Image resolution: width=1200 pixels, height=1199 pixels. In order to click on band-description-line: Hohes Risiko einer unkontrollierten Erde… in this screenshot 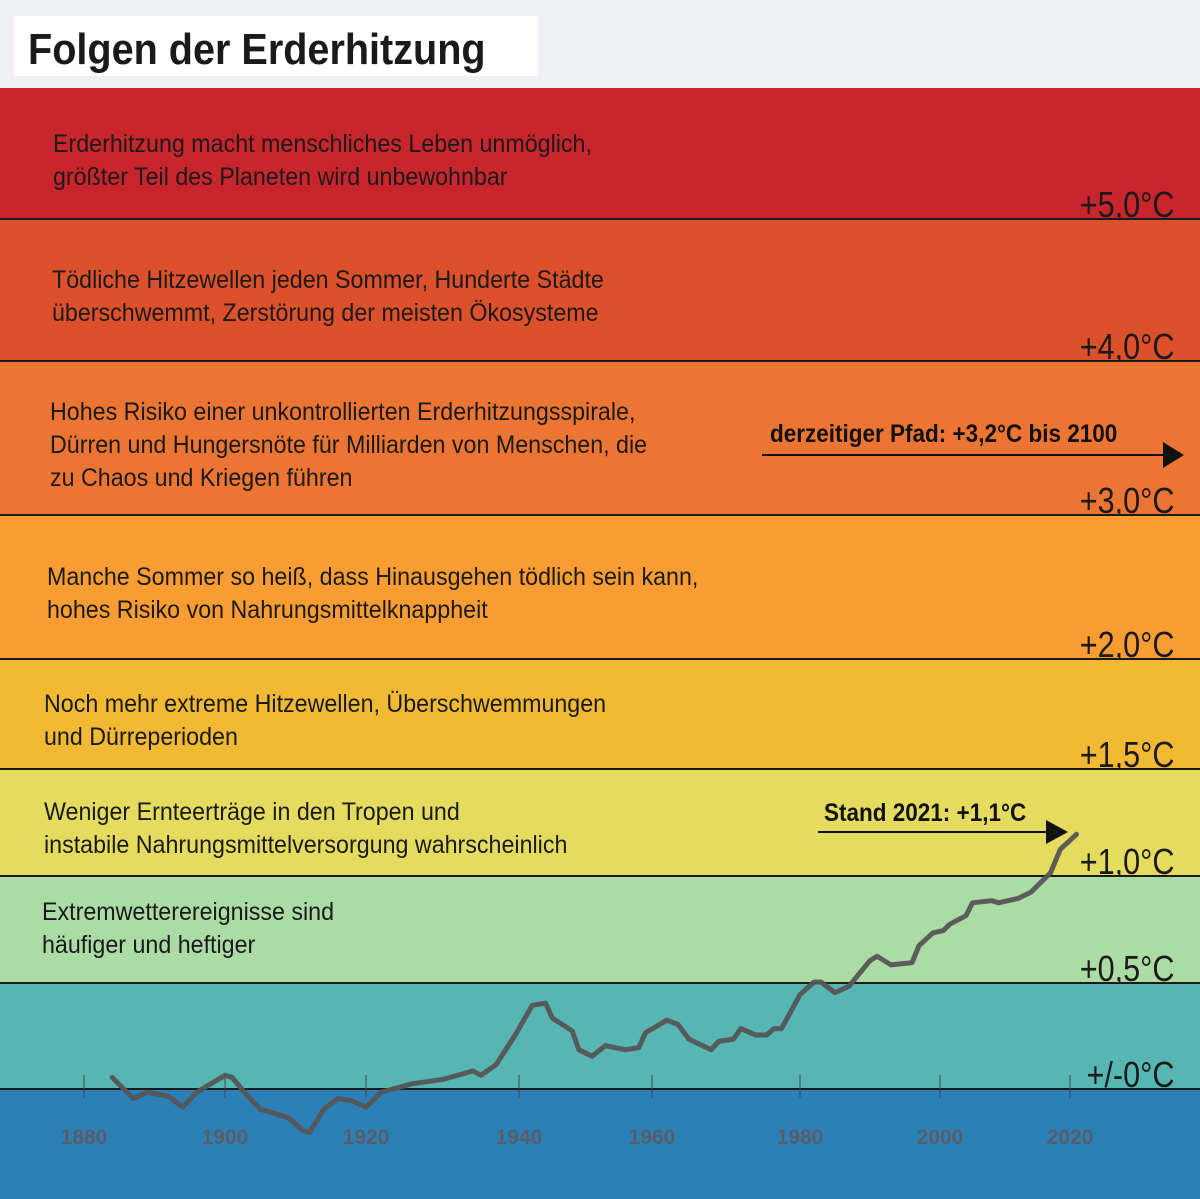, I will do `click(343, 412)`.